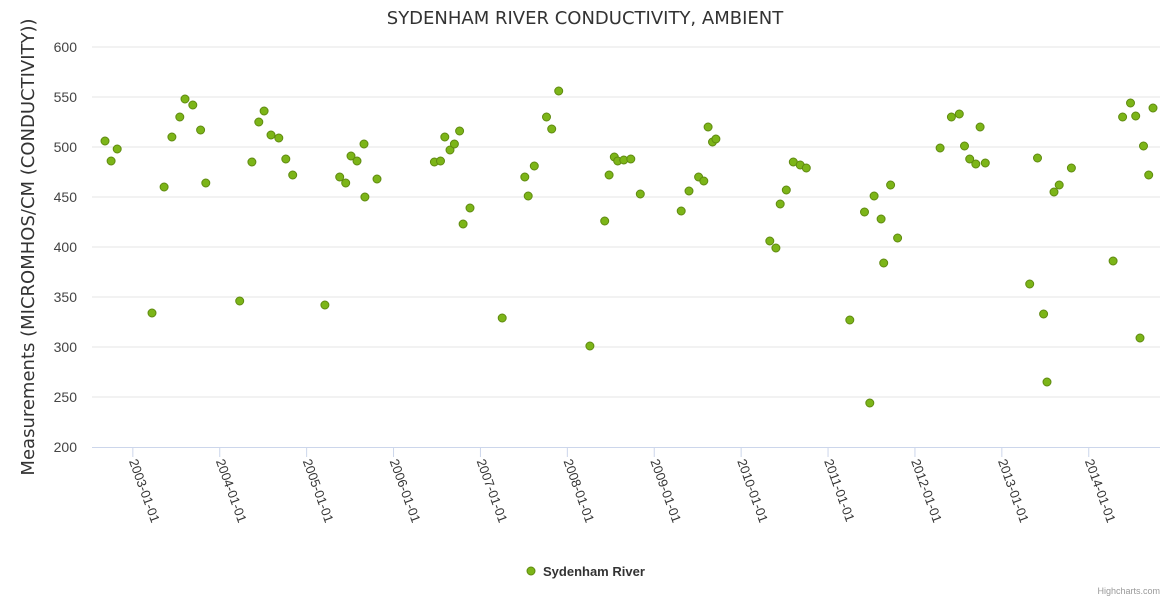 The image size is (1170, 600). Describe the element at coordinates (318, 491) in the screenshot. I see `x-tick-label: 2005-01-01` at that location.